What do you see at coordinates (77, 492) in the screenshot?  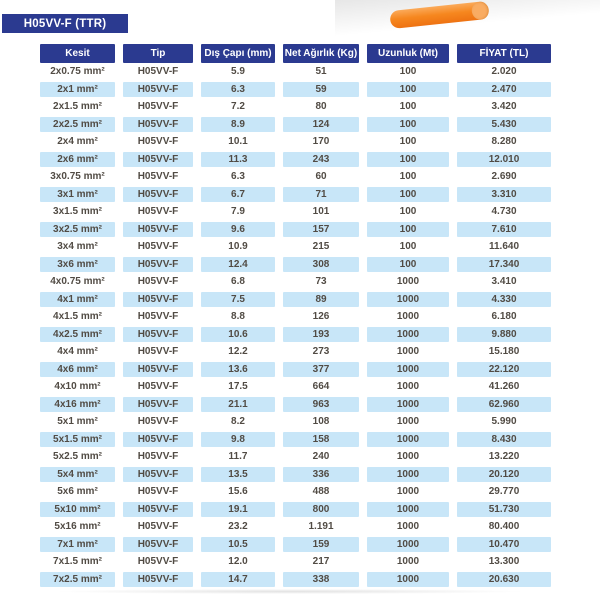 I see `cell-kesit: 5x6 mm²` at bounding box center [77, 492].